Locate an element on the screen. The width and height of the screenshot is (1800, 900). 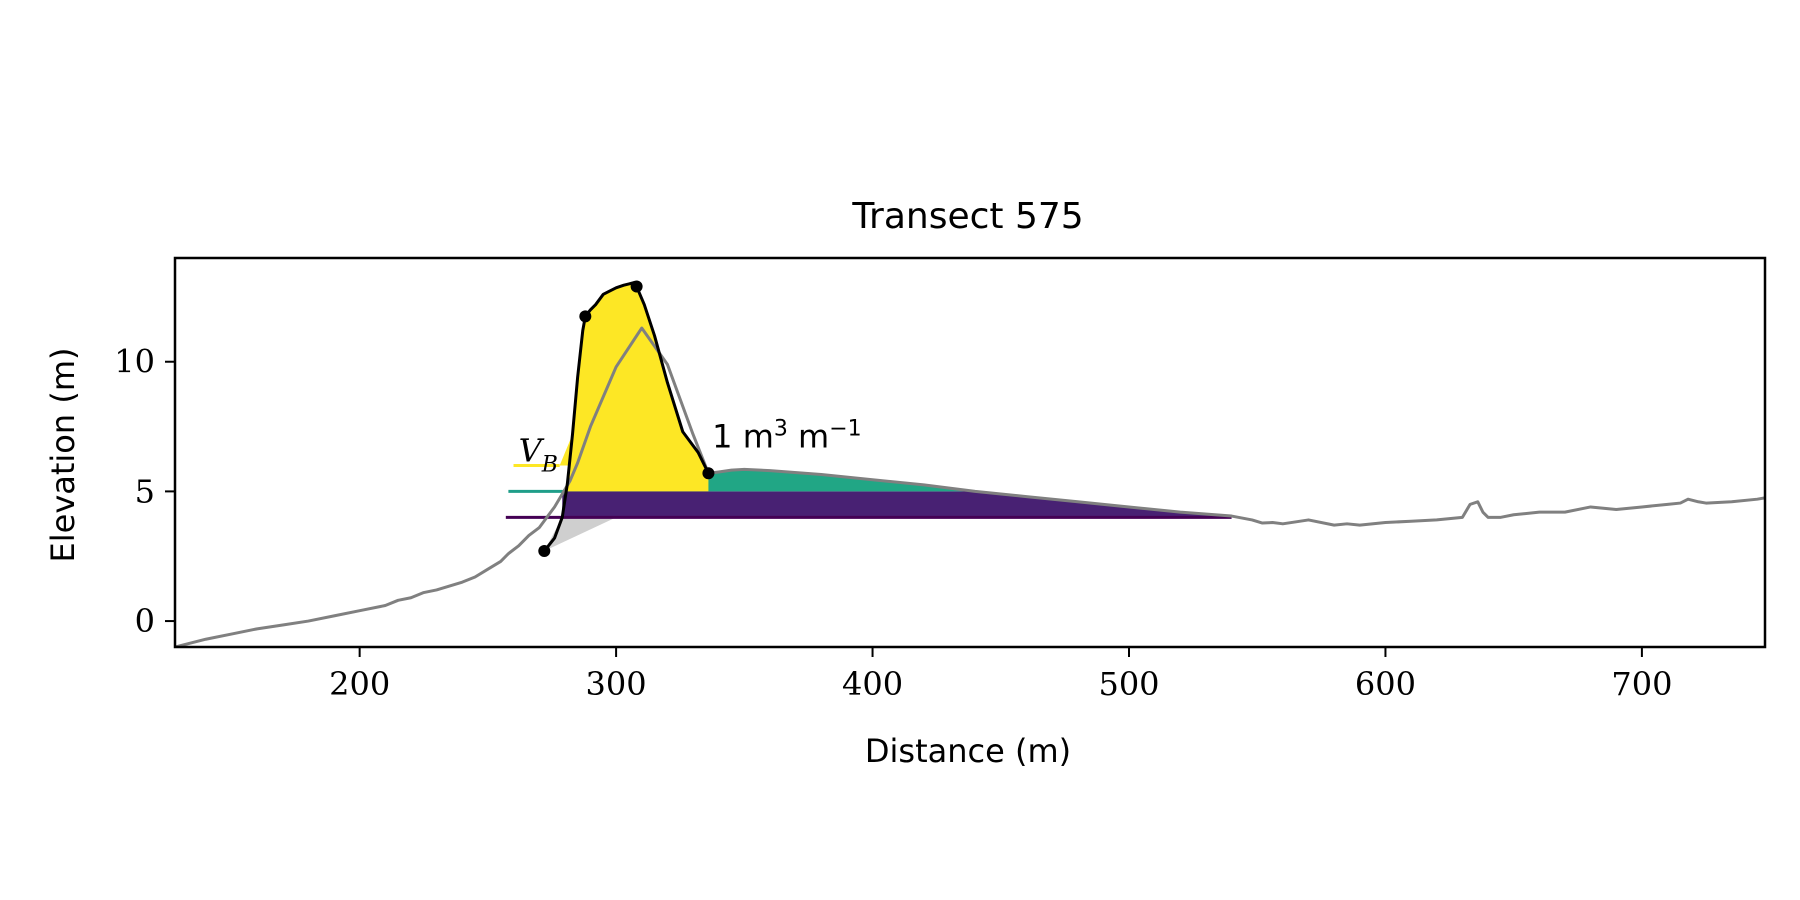
dune-profile-line is located at coordinates (626, 416).